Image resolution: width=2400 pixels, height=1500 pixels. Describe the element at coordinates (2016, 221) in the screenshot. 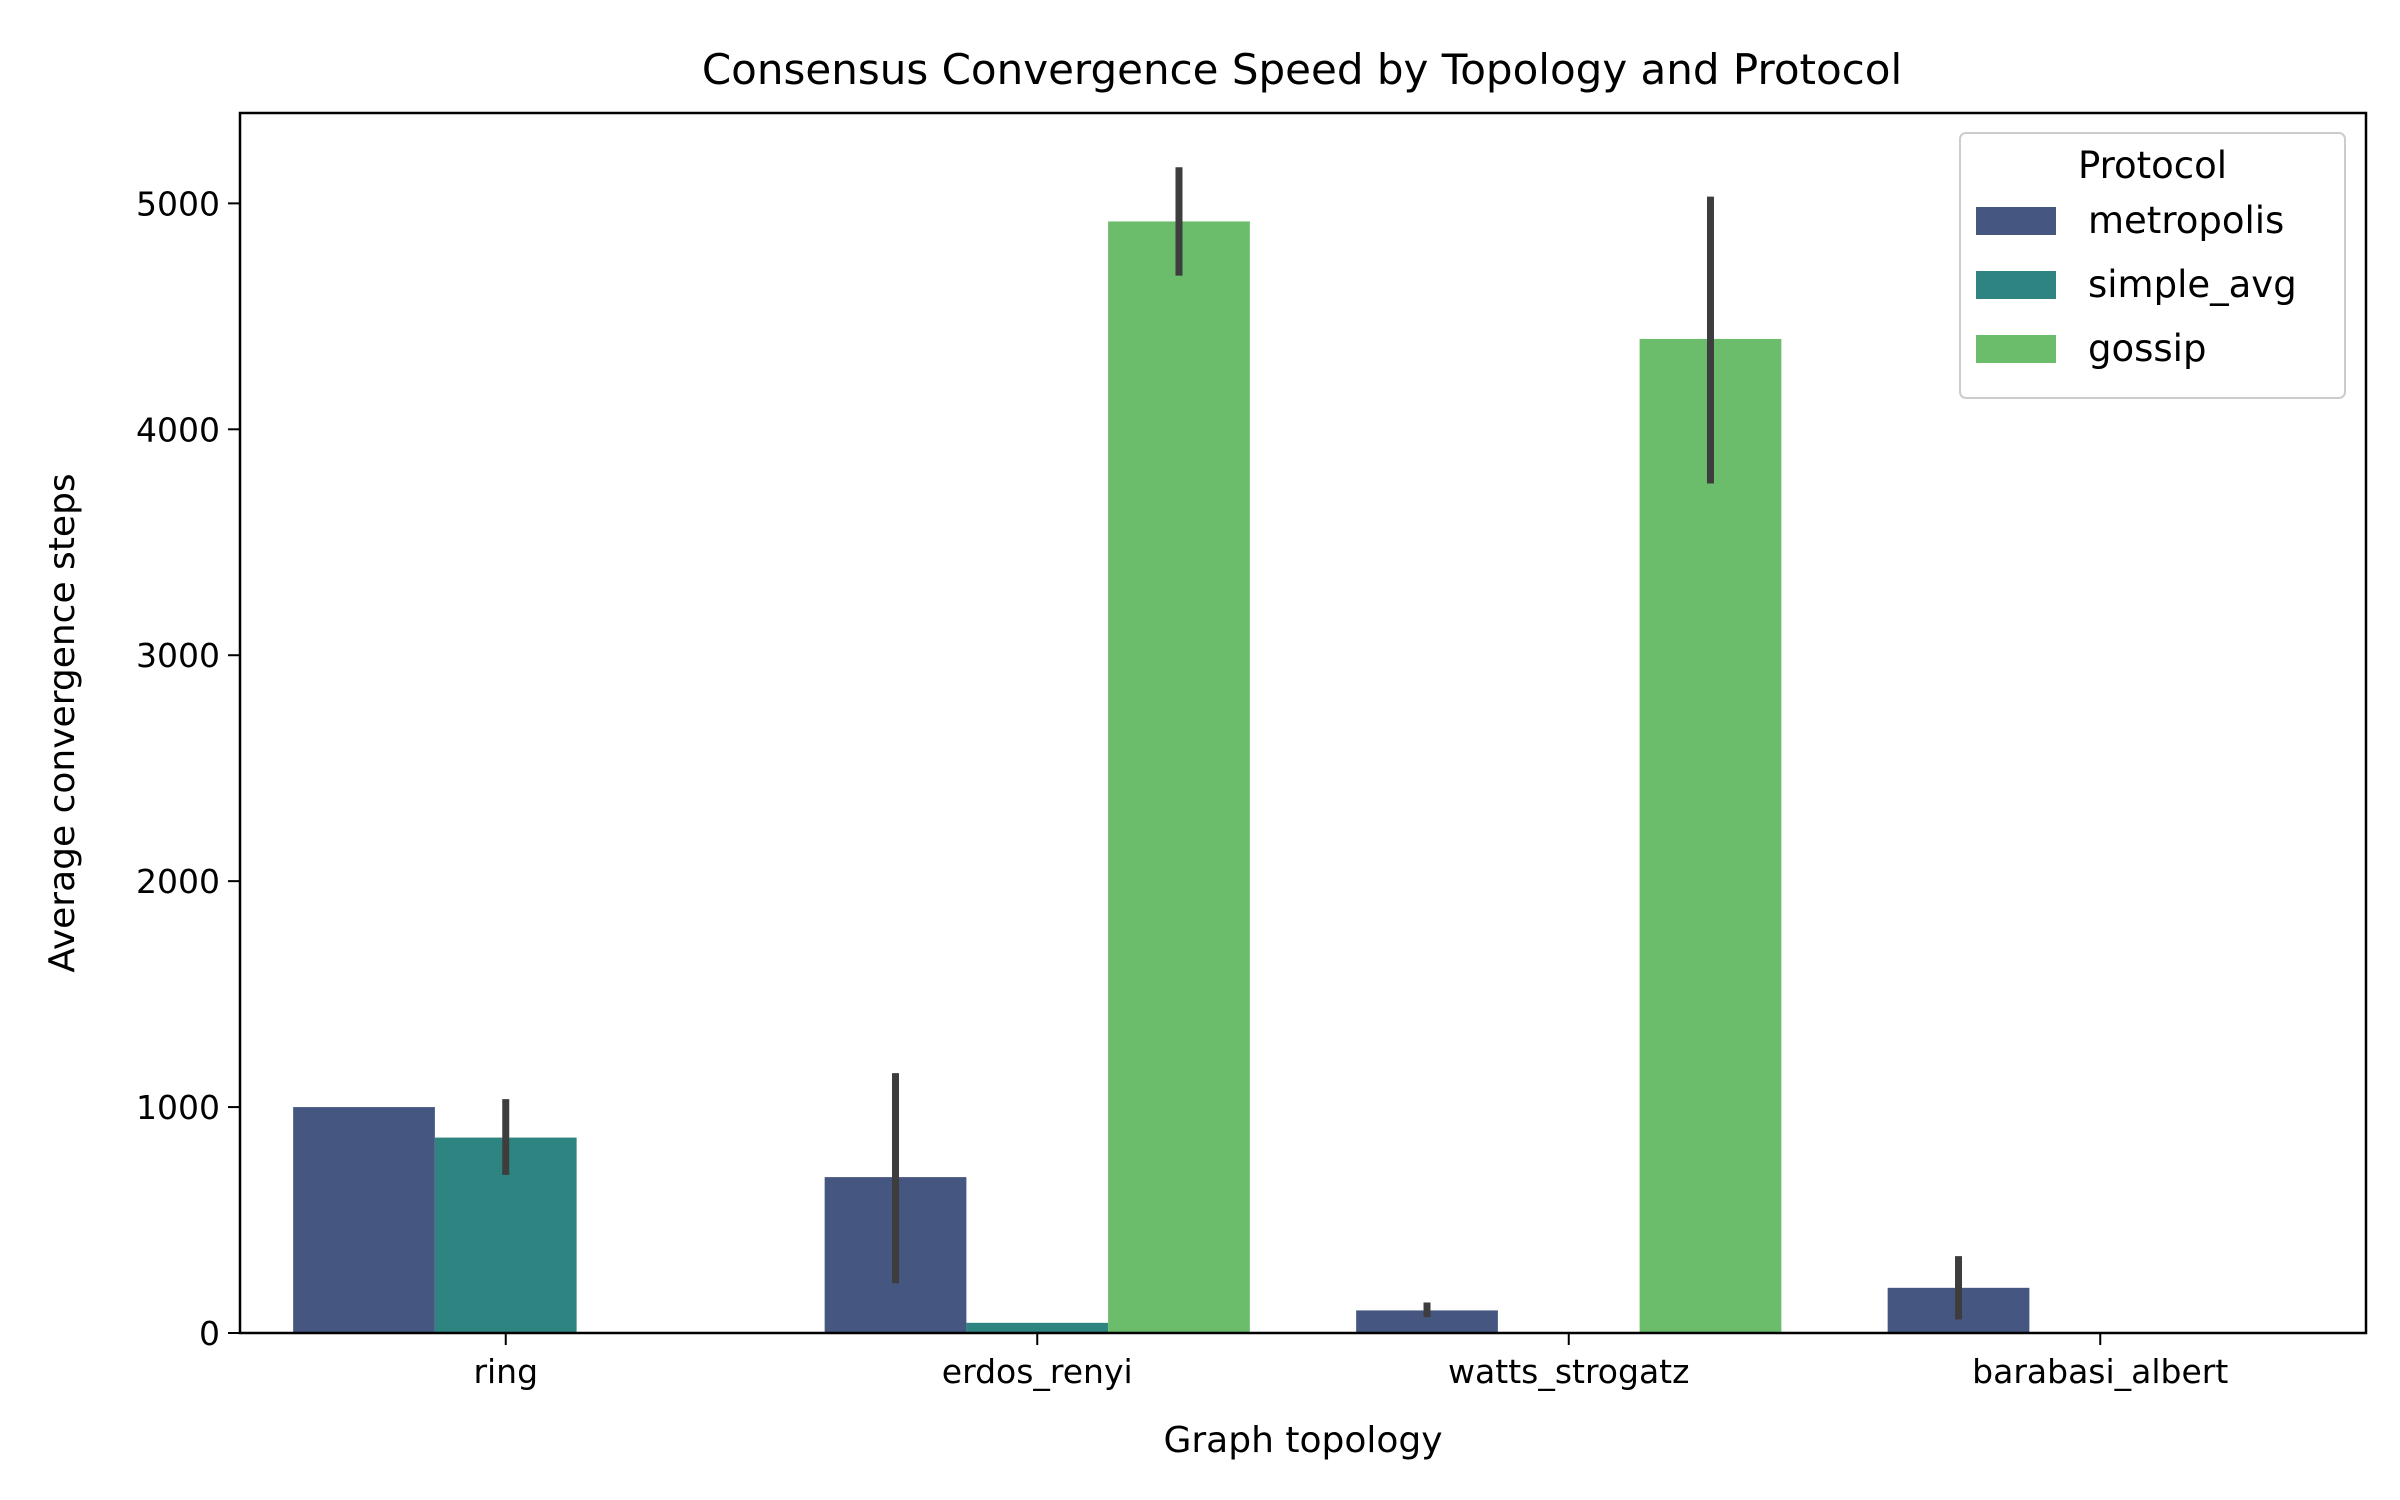

I see `legend-swatch-metropolis` at that location.